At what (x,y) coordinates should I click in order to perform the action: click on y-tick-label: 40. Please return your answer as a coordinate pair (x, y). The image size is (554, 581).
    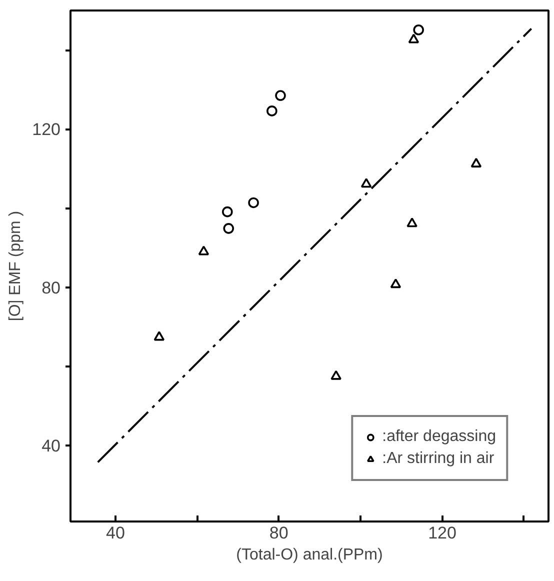
    Looking at the image, I should click on (51, 446).